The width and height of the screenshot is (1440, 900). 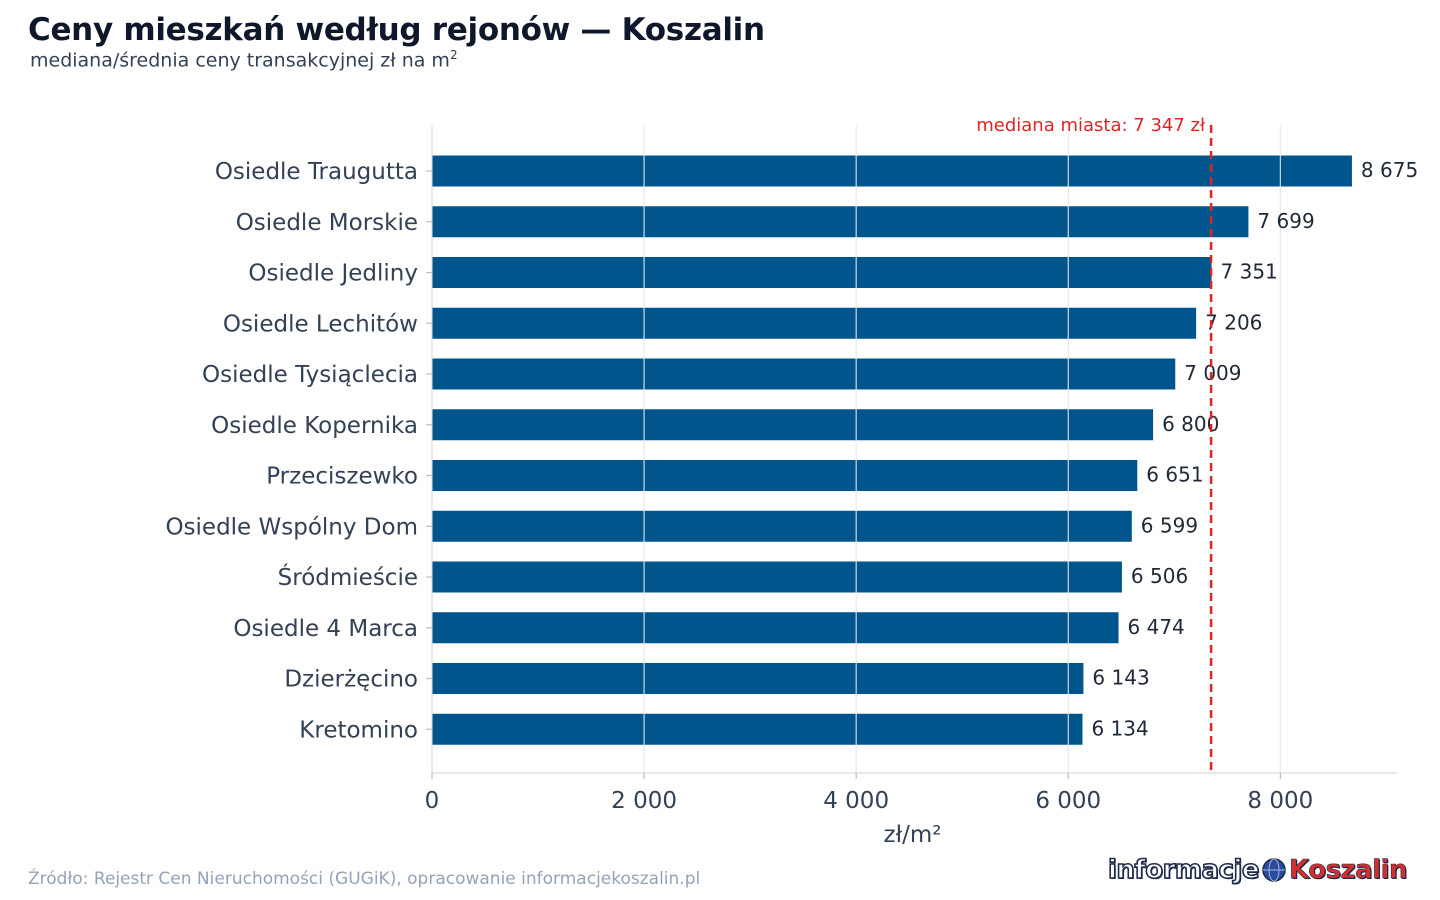 What do you see at coordinates (1119, 728) in the screenshot?
I see `value-label: 6 134` at bounding box center [1119, 728].